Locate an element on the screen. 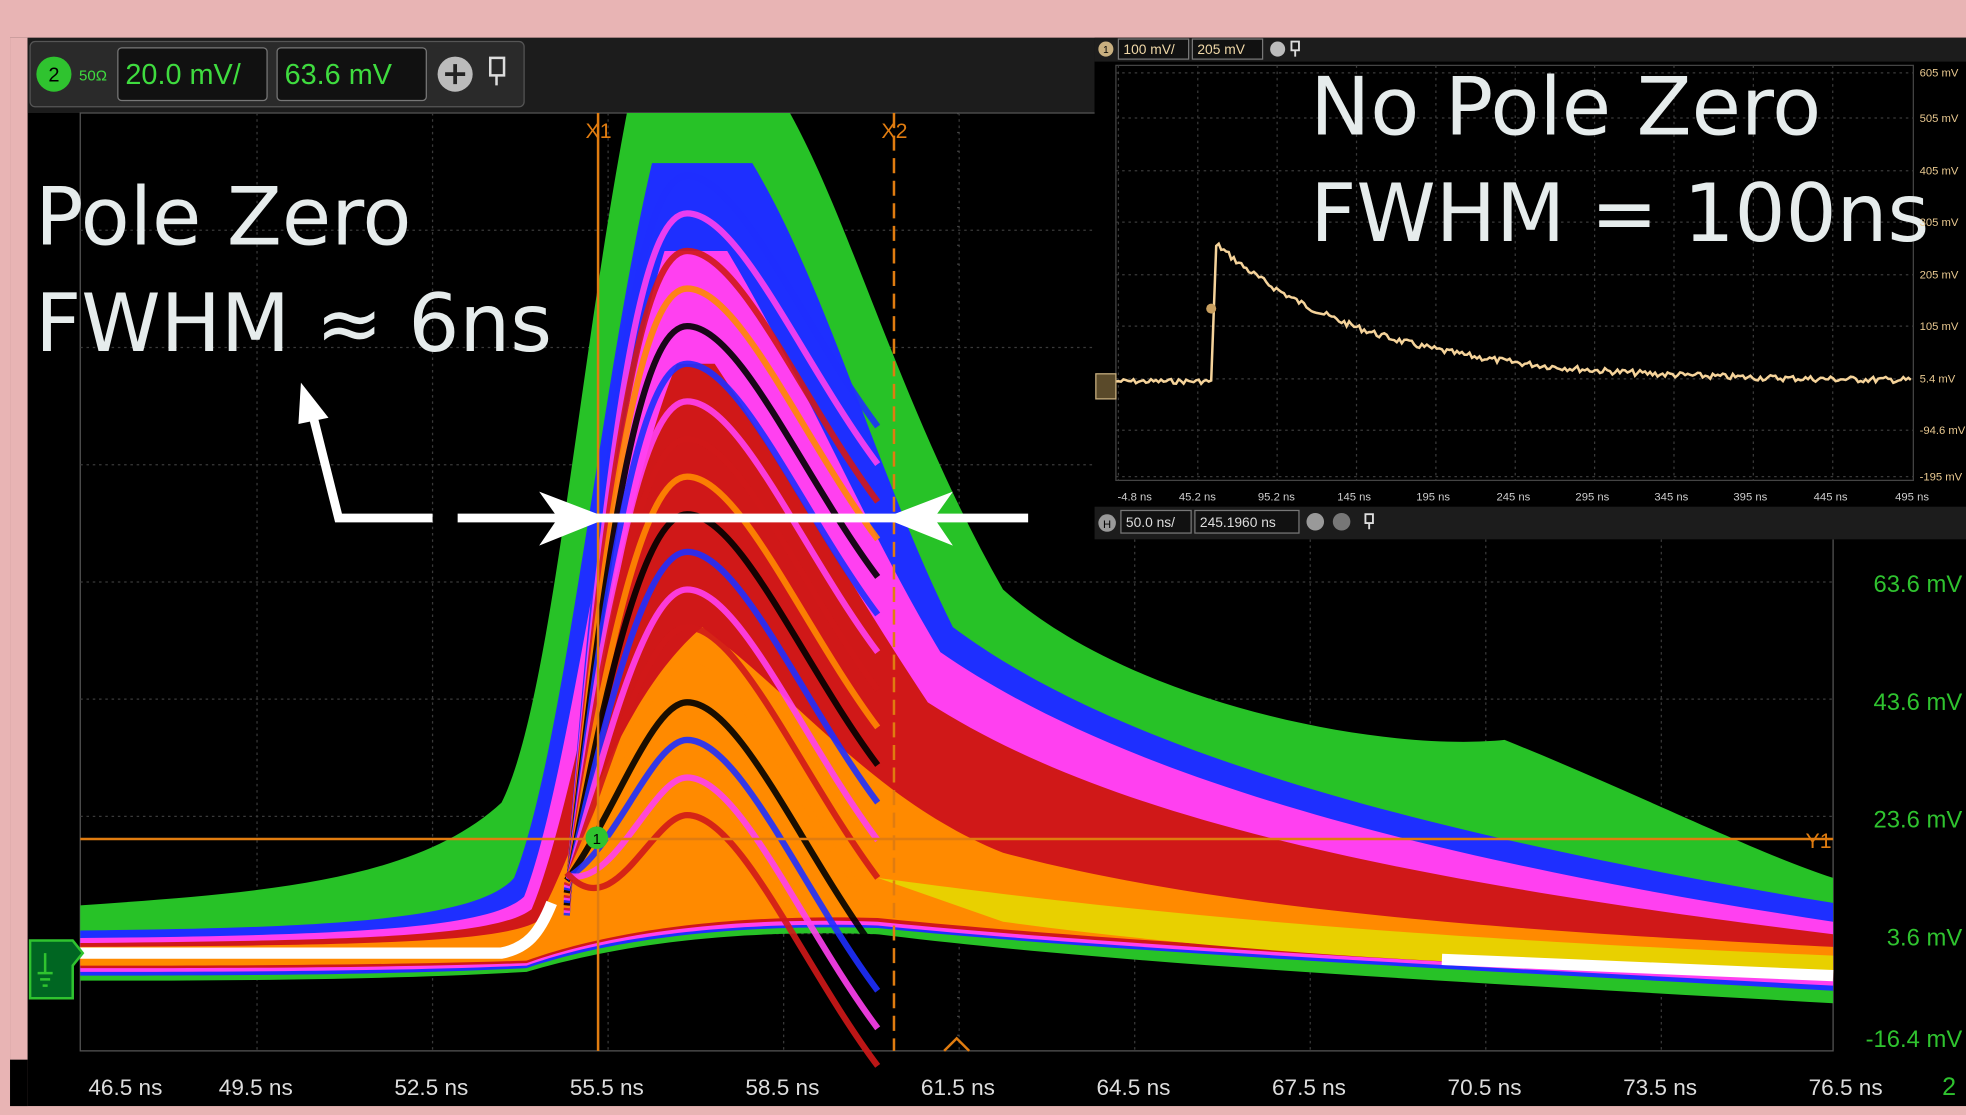 The image size is (1966, 1115). trace-yellow is located at coordinates (1355, 925).